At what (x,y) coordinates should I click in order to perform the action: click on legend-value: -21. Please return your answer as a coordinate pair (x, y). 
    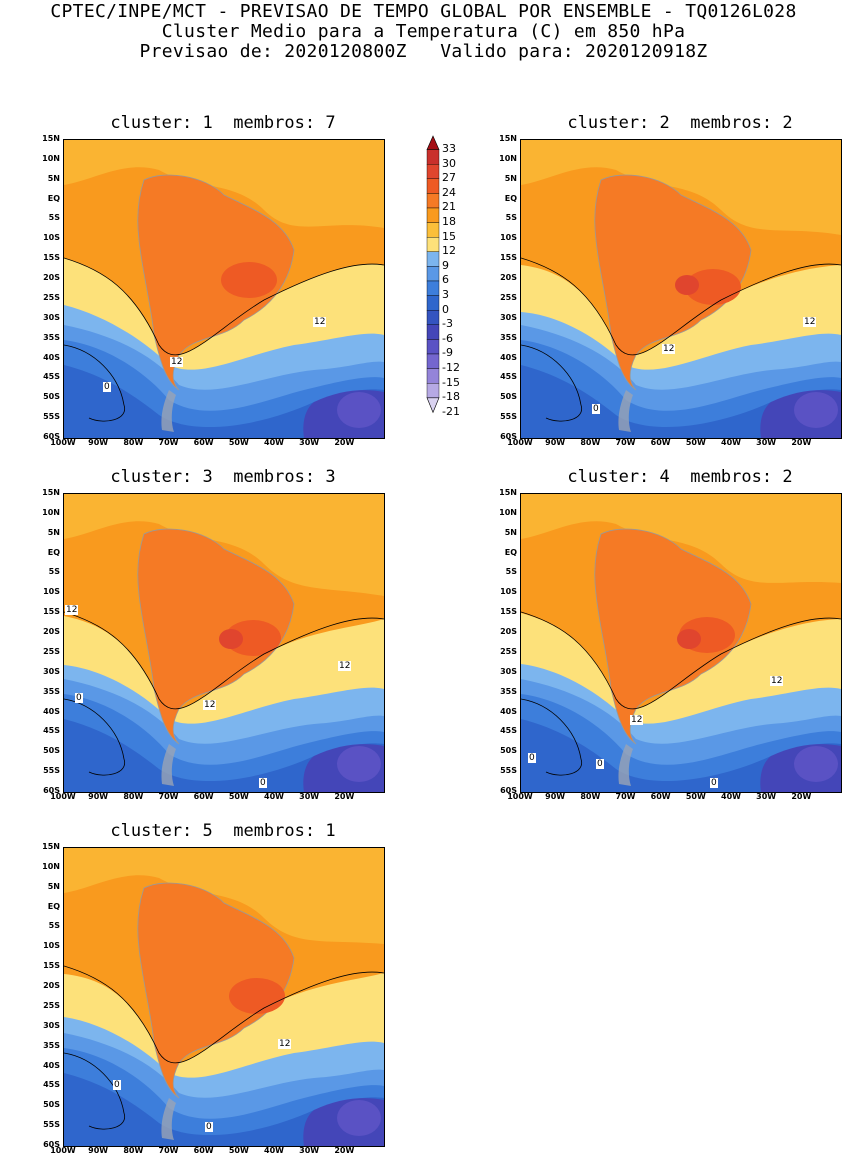
    Looking at the image, I should click on (451, 411).